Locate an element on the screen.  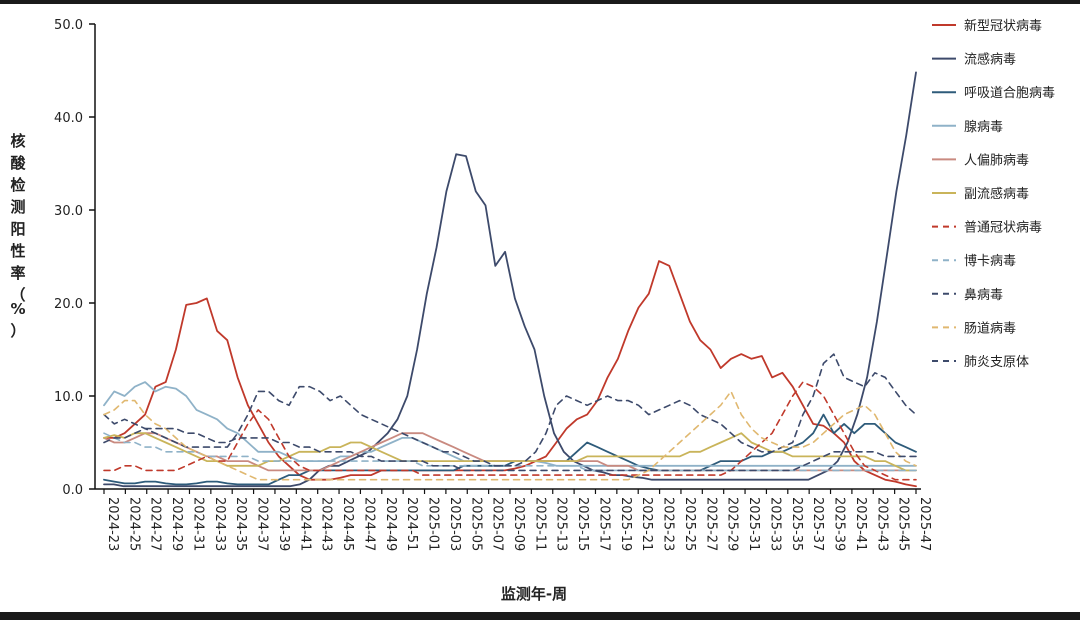
y-axis-title-char: % is located at coordinates (17, 309).